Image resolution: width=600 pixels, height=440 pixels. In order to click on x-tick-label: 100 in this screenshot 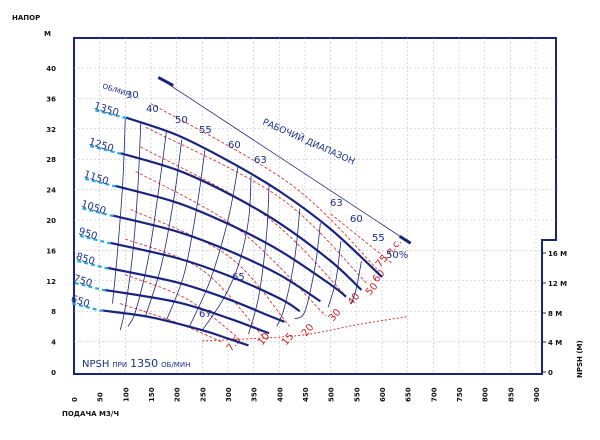, I will do `click(126, 394)`.